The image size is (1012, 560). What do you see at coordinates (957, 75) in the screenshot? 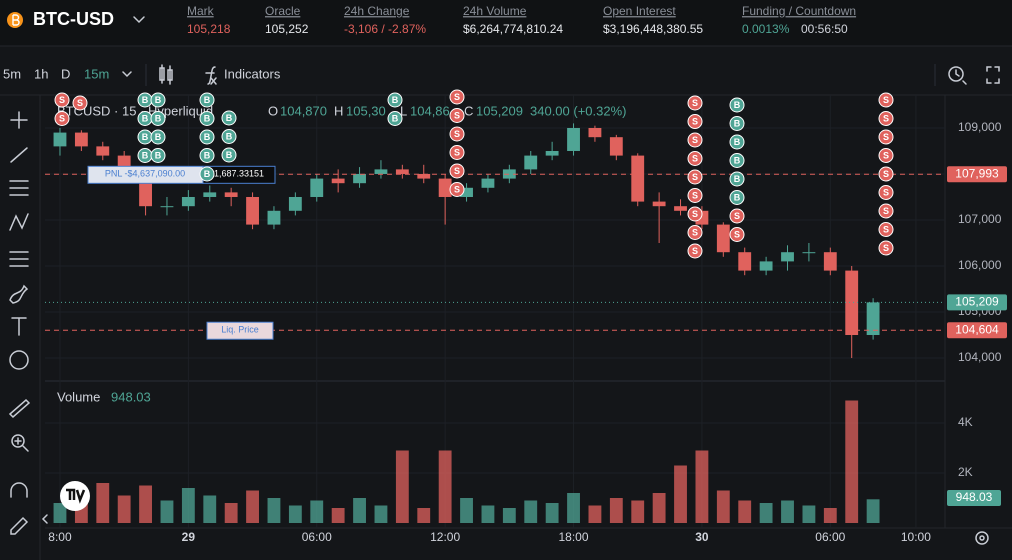
I see `alert-button` at bounding box center [957, 75].